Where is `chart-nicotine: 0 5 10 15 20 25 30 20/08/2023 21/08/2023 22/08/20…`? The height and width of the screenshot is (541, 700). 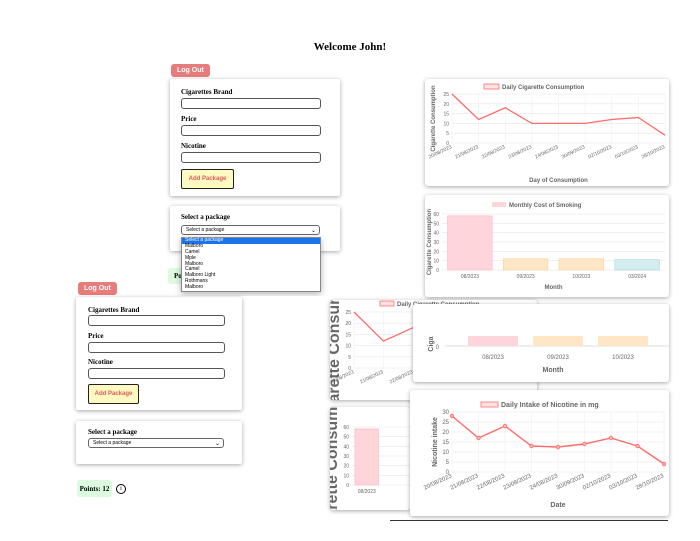 chart-nicotine: 0 5 10 15 20 25 30 20/08/2023 21/08/2023 22/08/20… is located at coordinates (539, 453).